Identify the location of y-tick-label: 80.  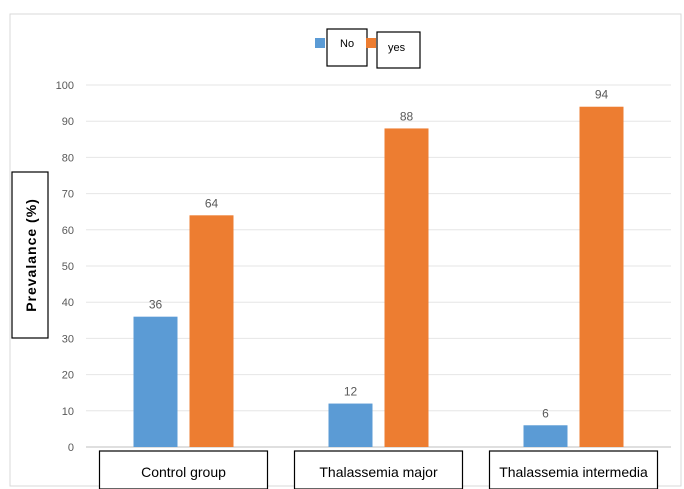
(68, 158).